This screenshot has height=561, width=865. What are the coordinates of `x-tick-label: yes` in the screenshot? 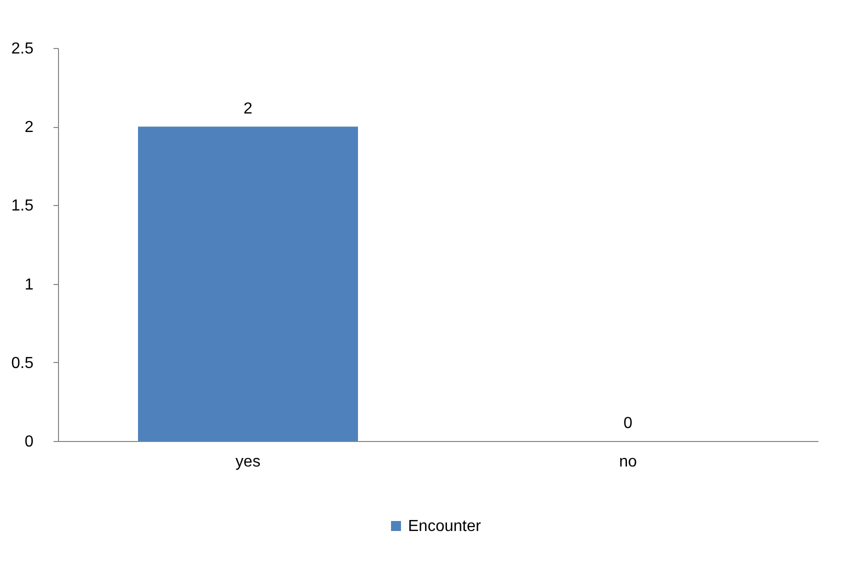 It's located at (248, 462).